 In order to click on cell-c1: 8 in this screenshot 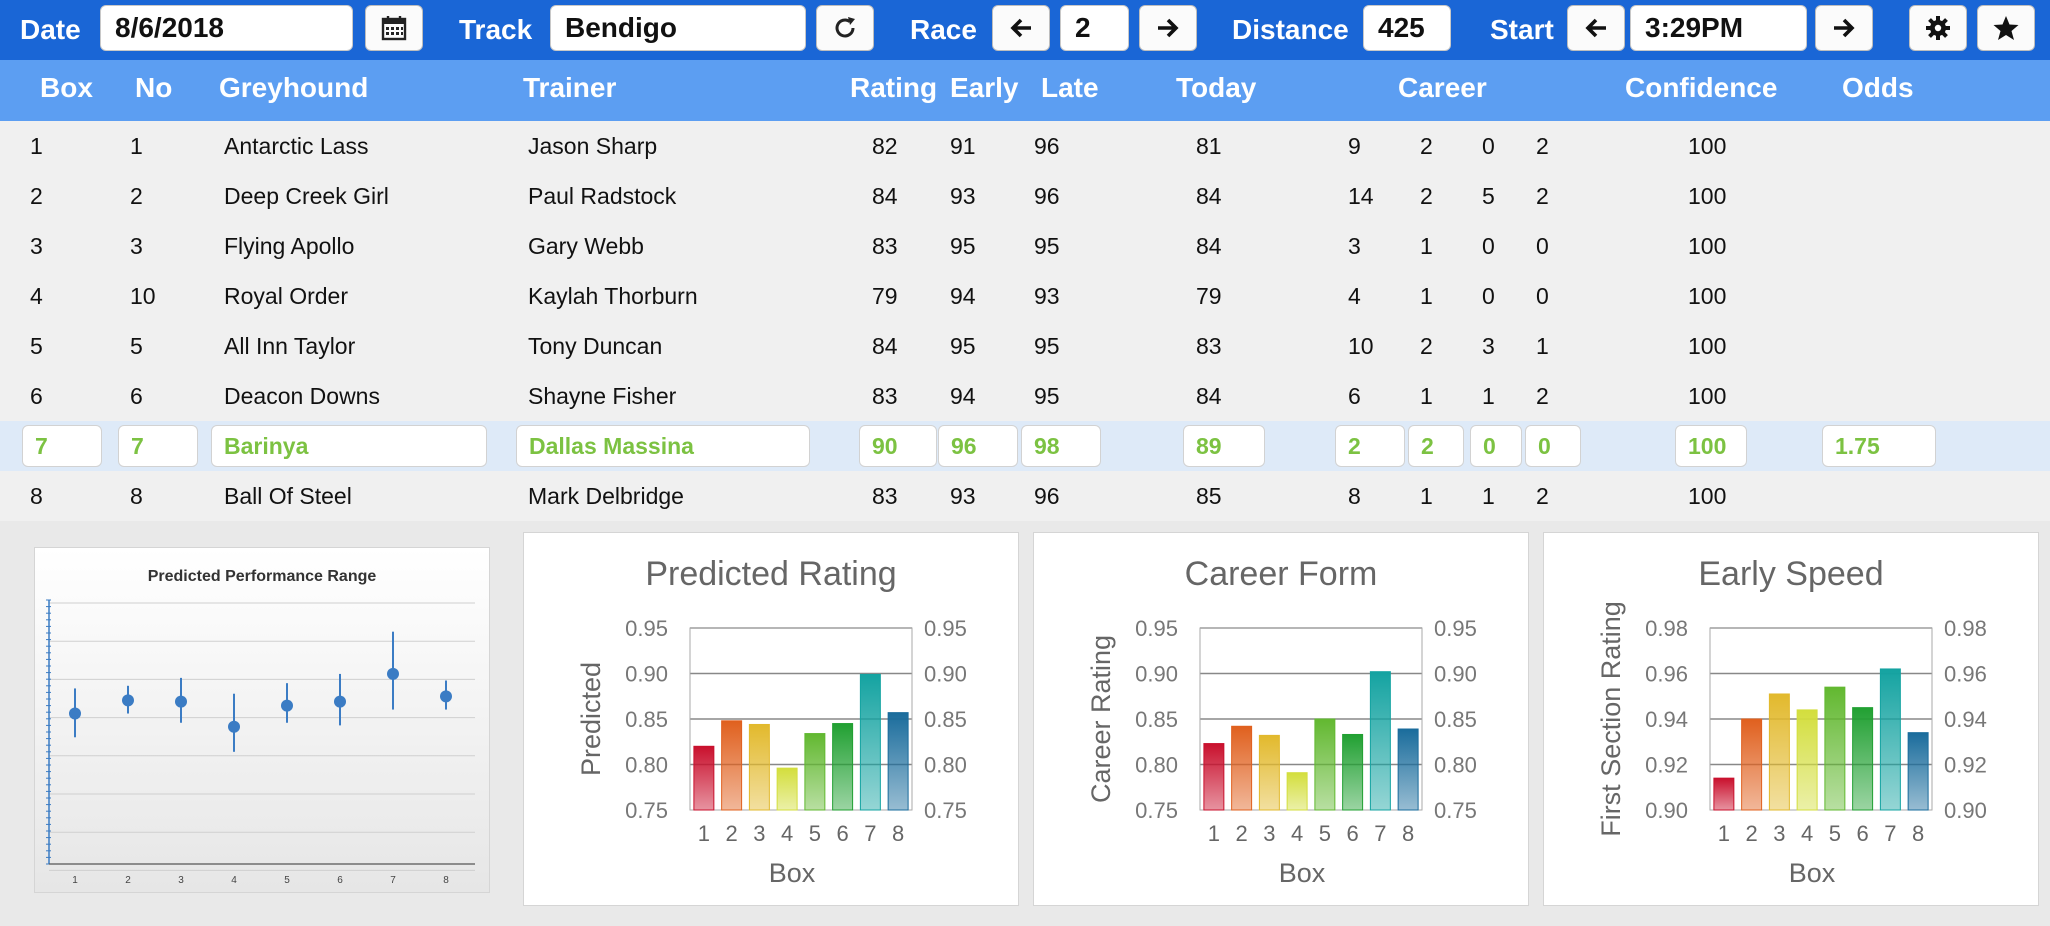, I will do `click(1354, 496)`.